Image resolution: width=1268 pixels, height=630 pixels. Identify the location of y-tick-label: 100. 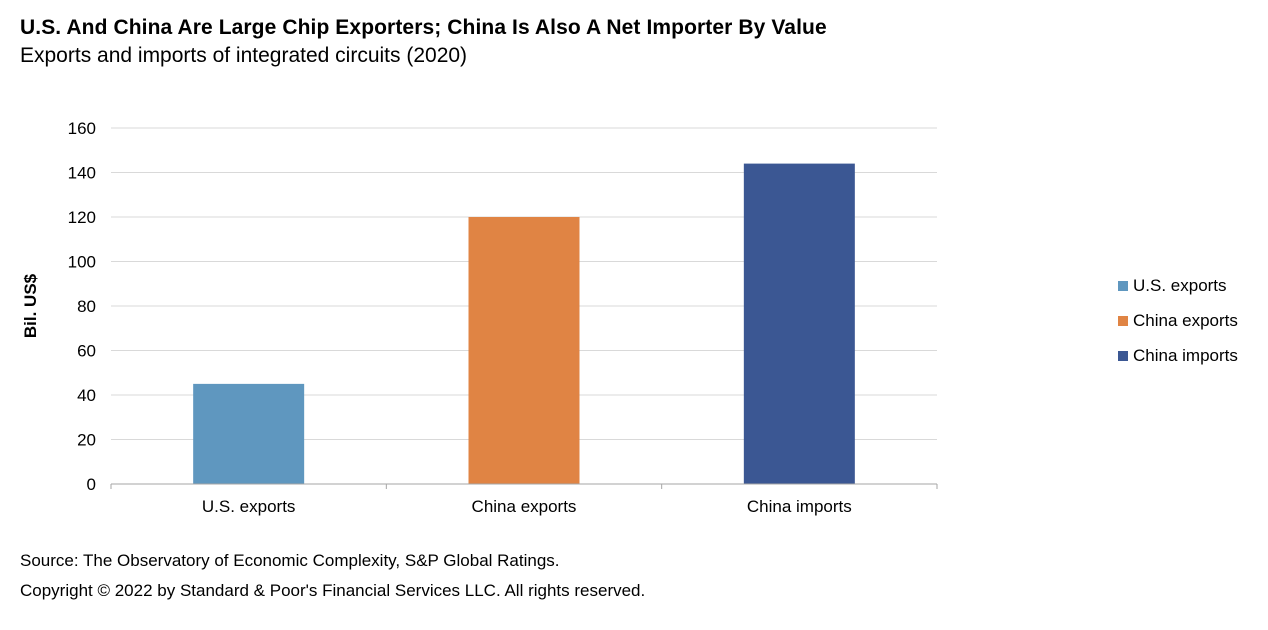
(82, 262).